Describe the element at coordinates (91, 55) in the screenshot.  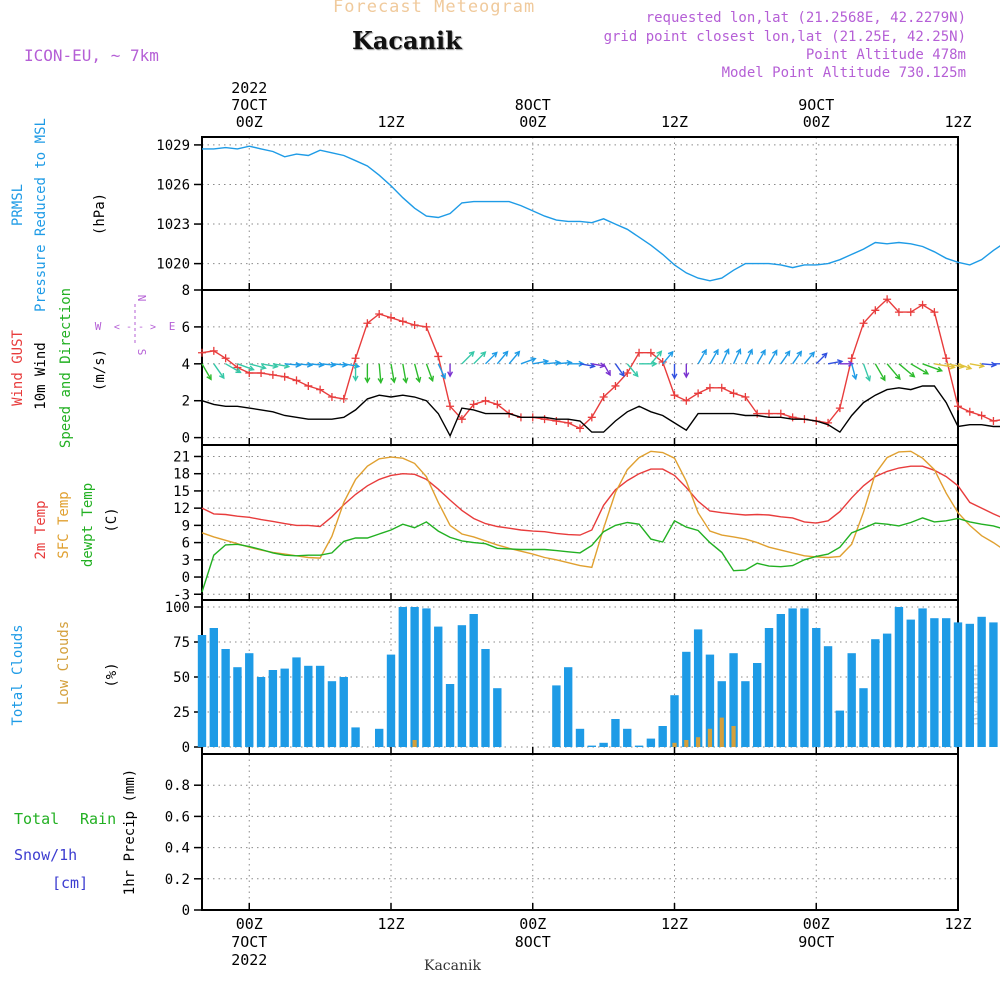
I see `model-label: ICON-EU, ~ 7km` at that location.